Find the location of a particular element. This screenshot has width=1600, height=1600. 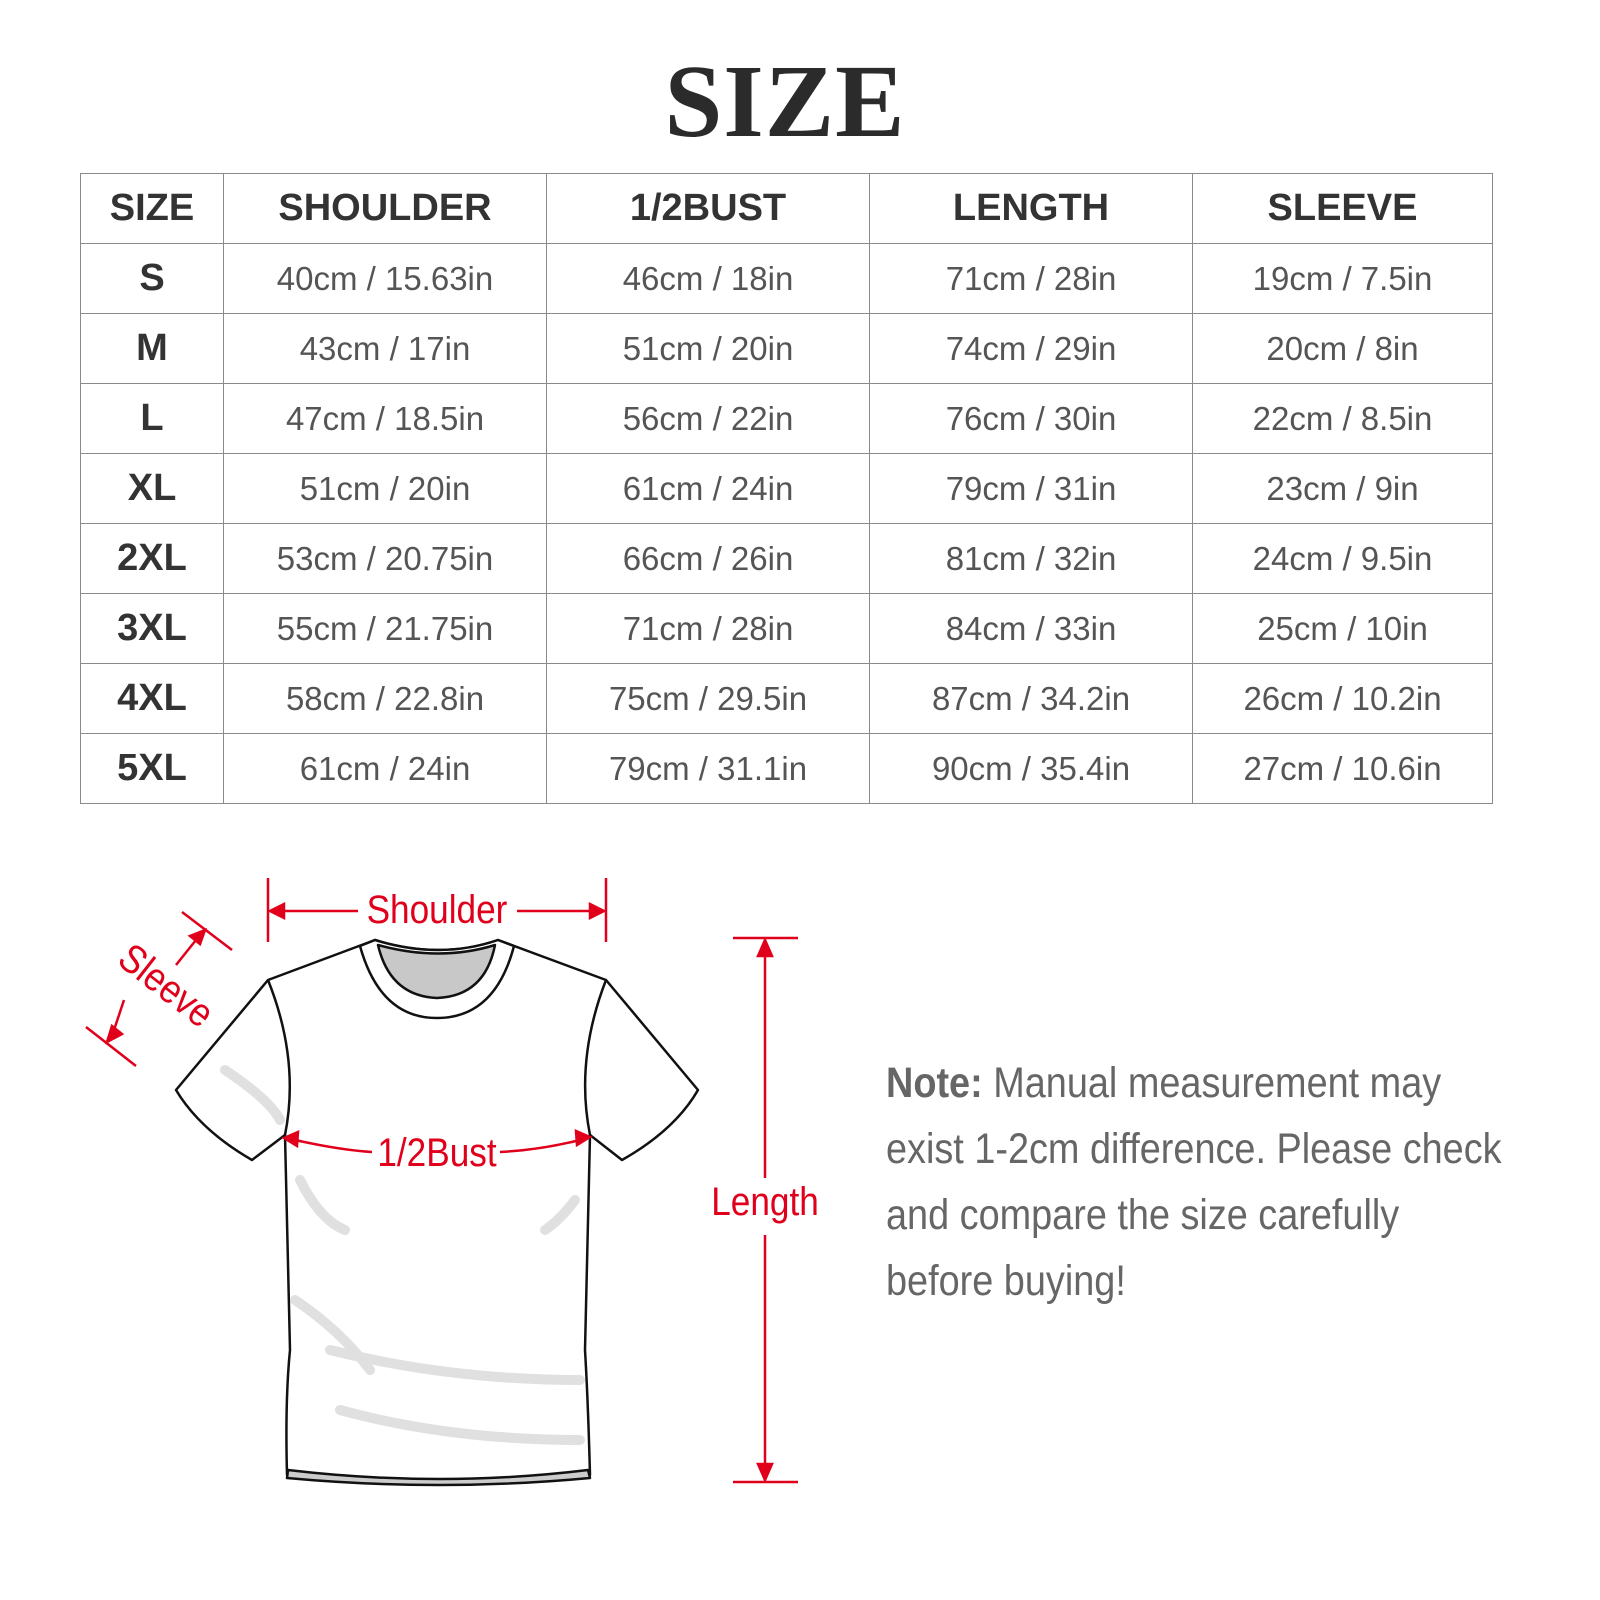

measurement-cell: 76cm / 30in is located at coordinates (1031, 418).